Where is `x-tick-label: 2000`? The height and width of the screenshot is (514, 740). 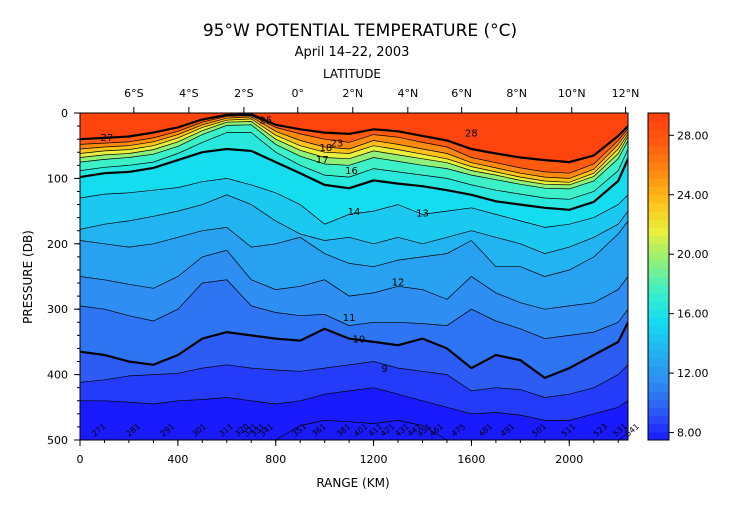
x-tick-label: 2000 is located at coordinates (569, 459).